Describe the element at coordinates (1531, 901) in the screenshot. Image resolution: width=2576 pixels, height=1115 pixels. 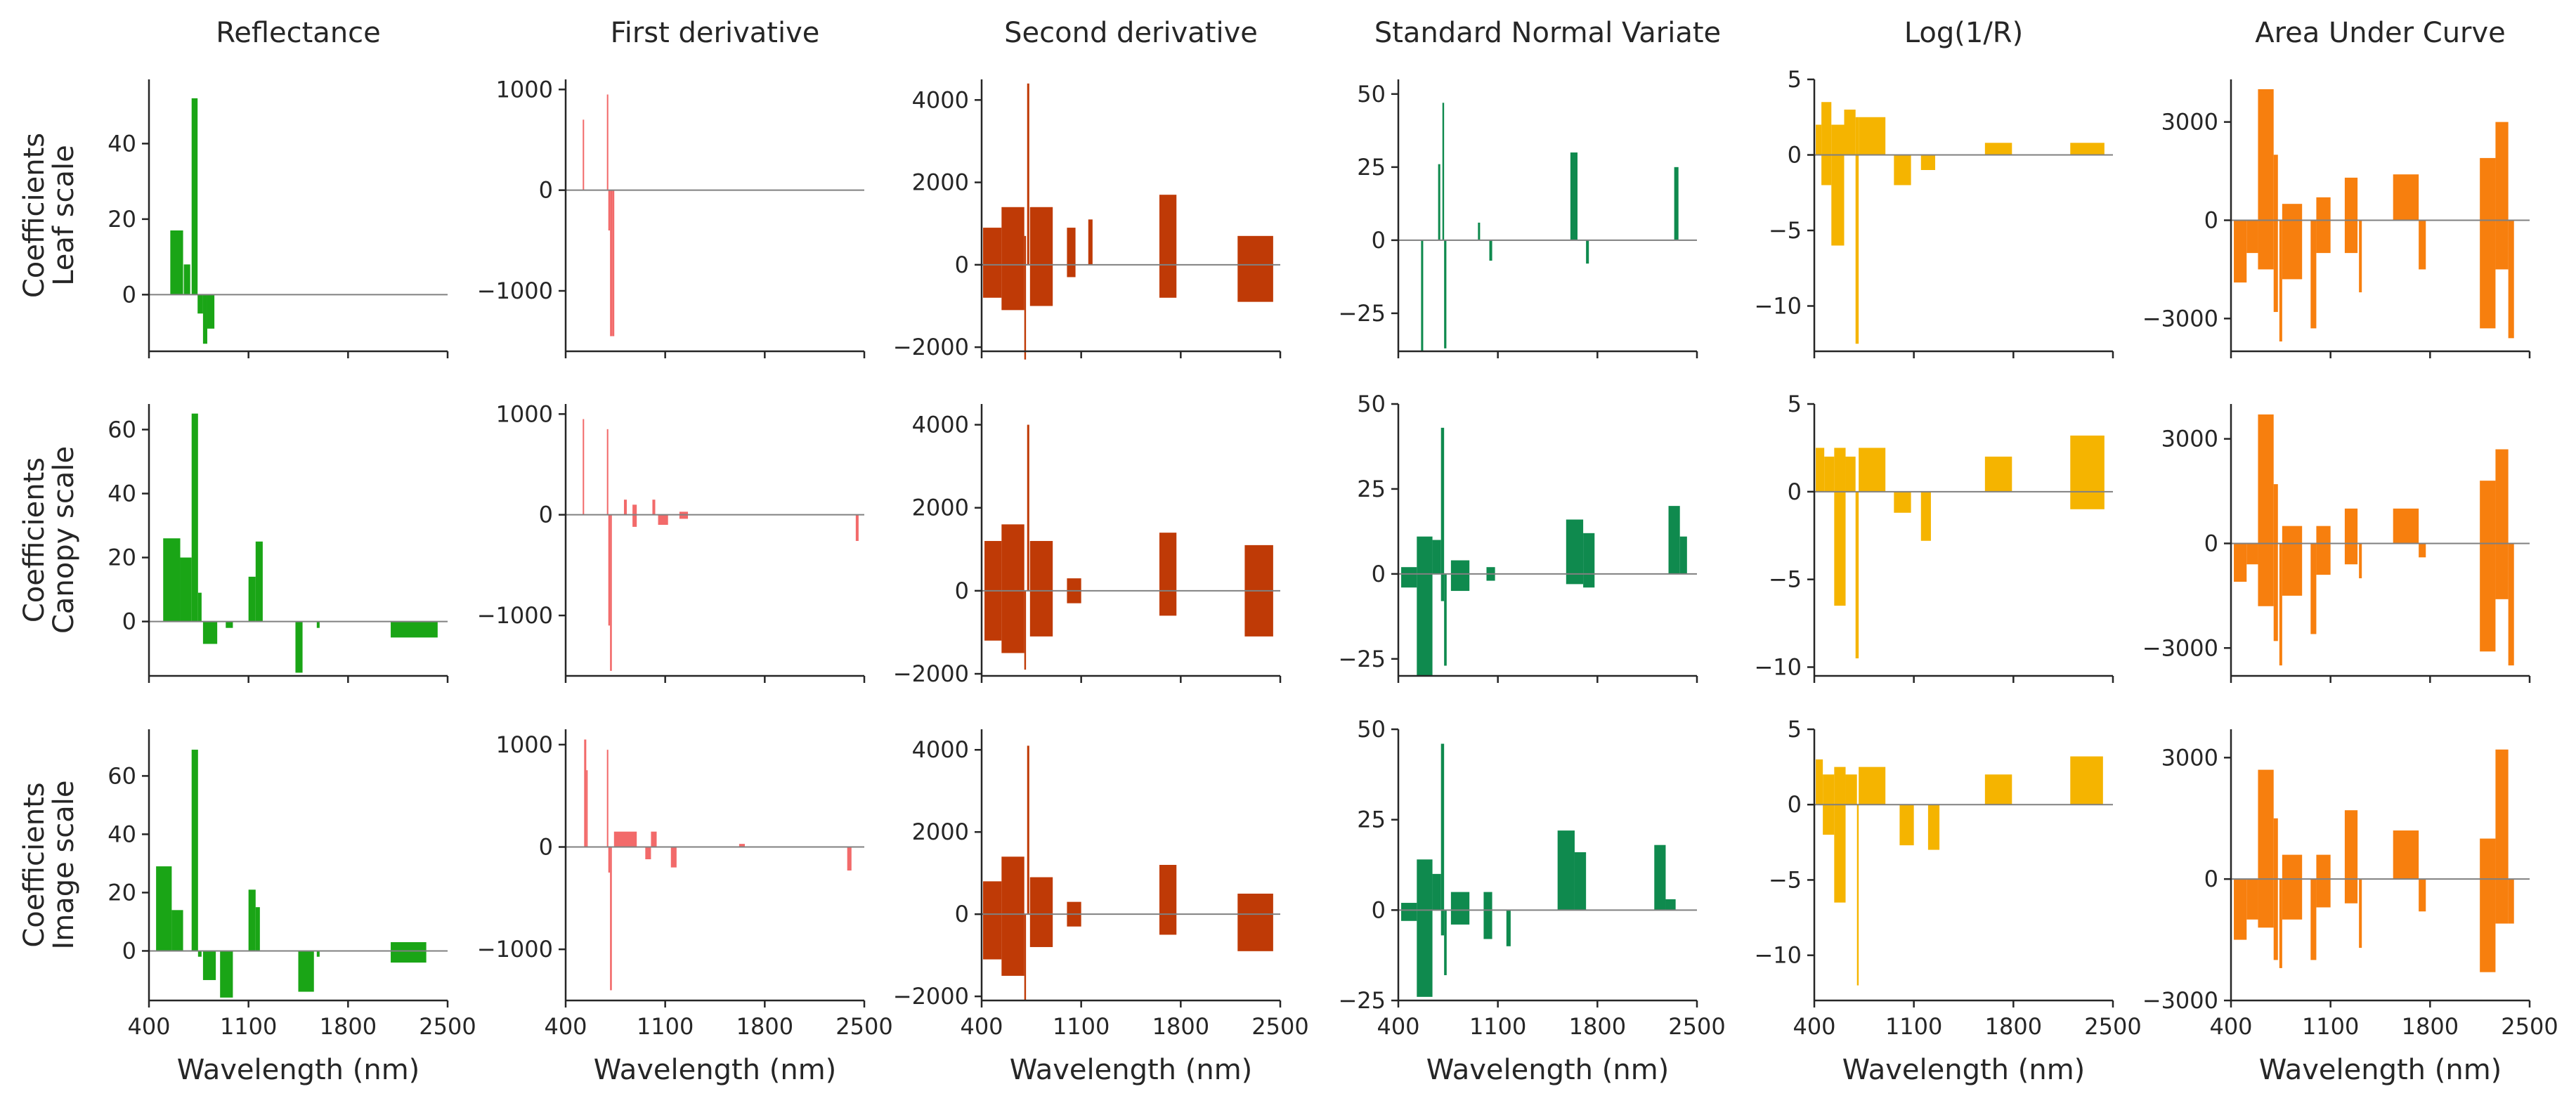
I see `panel-r3-c4: −25 0 25 50 400 1100 1800 2500 Wavelength (nm)` at that location.